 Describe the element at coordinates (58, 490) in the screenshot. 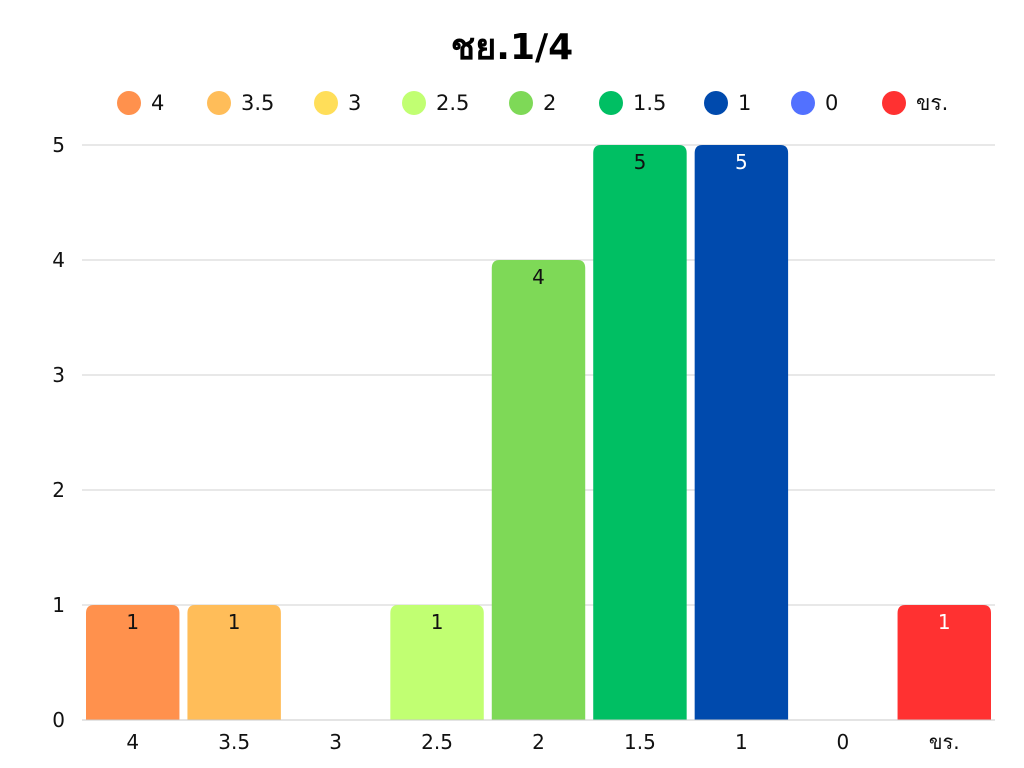

I see `y-tick-label: 2` at that location.